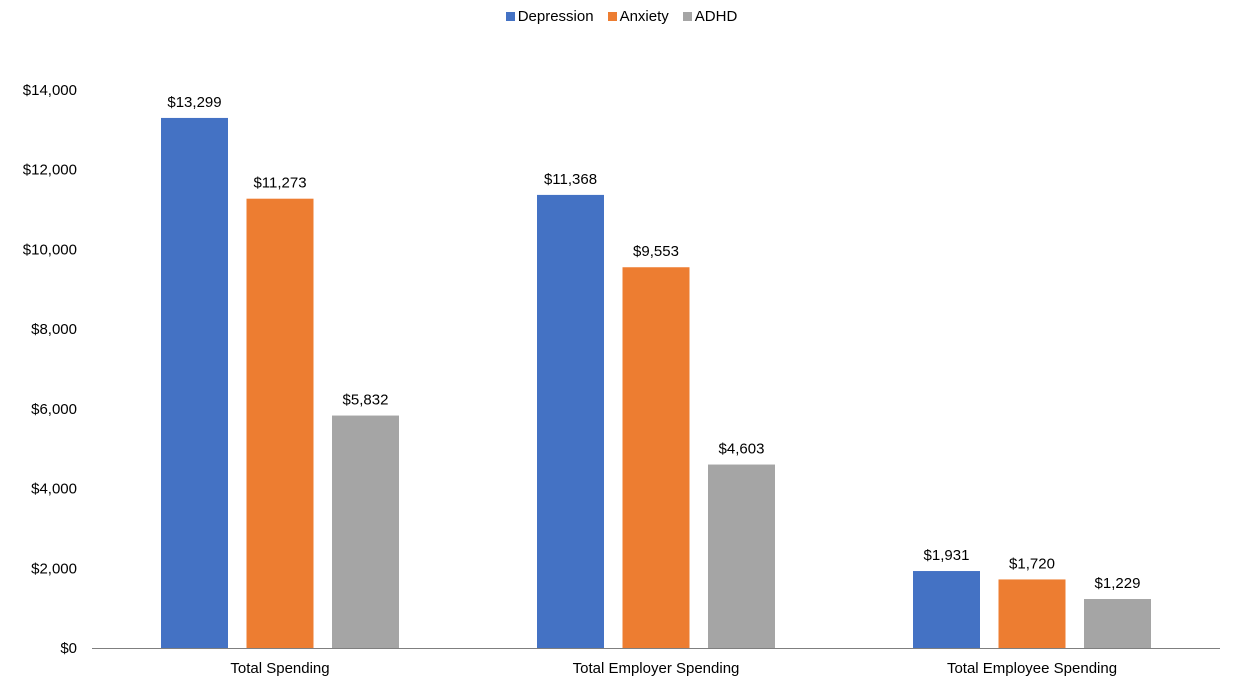 This screenshot has height=681, width=1243. What do you see at coordinates (656, 457) in the screenshot?
I see `bar-anxiety-total-employer-spending` at bounding box center [656, 457].